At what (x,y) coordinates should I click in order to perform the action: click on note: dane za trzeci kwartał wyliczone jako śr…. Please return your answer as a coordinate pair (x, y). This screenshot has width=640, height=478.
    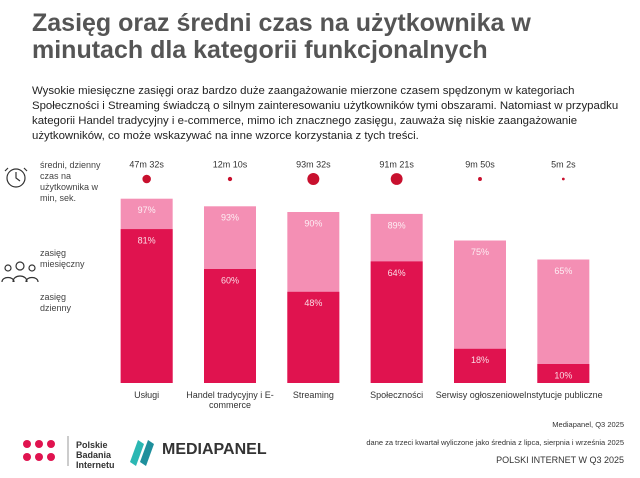
    Looking at the image, I should click on (495, 442).